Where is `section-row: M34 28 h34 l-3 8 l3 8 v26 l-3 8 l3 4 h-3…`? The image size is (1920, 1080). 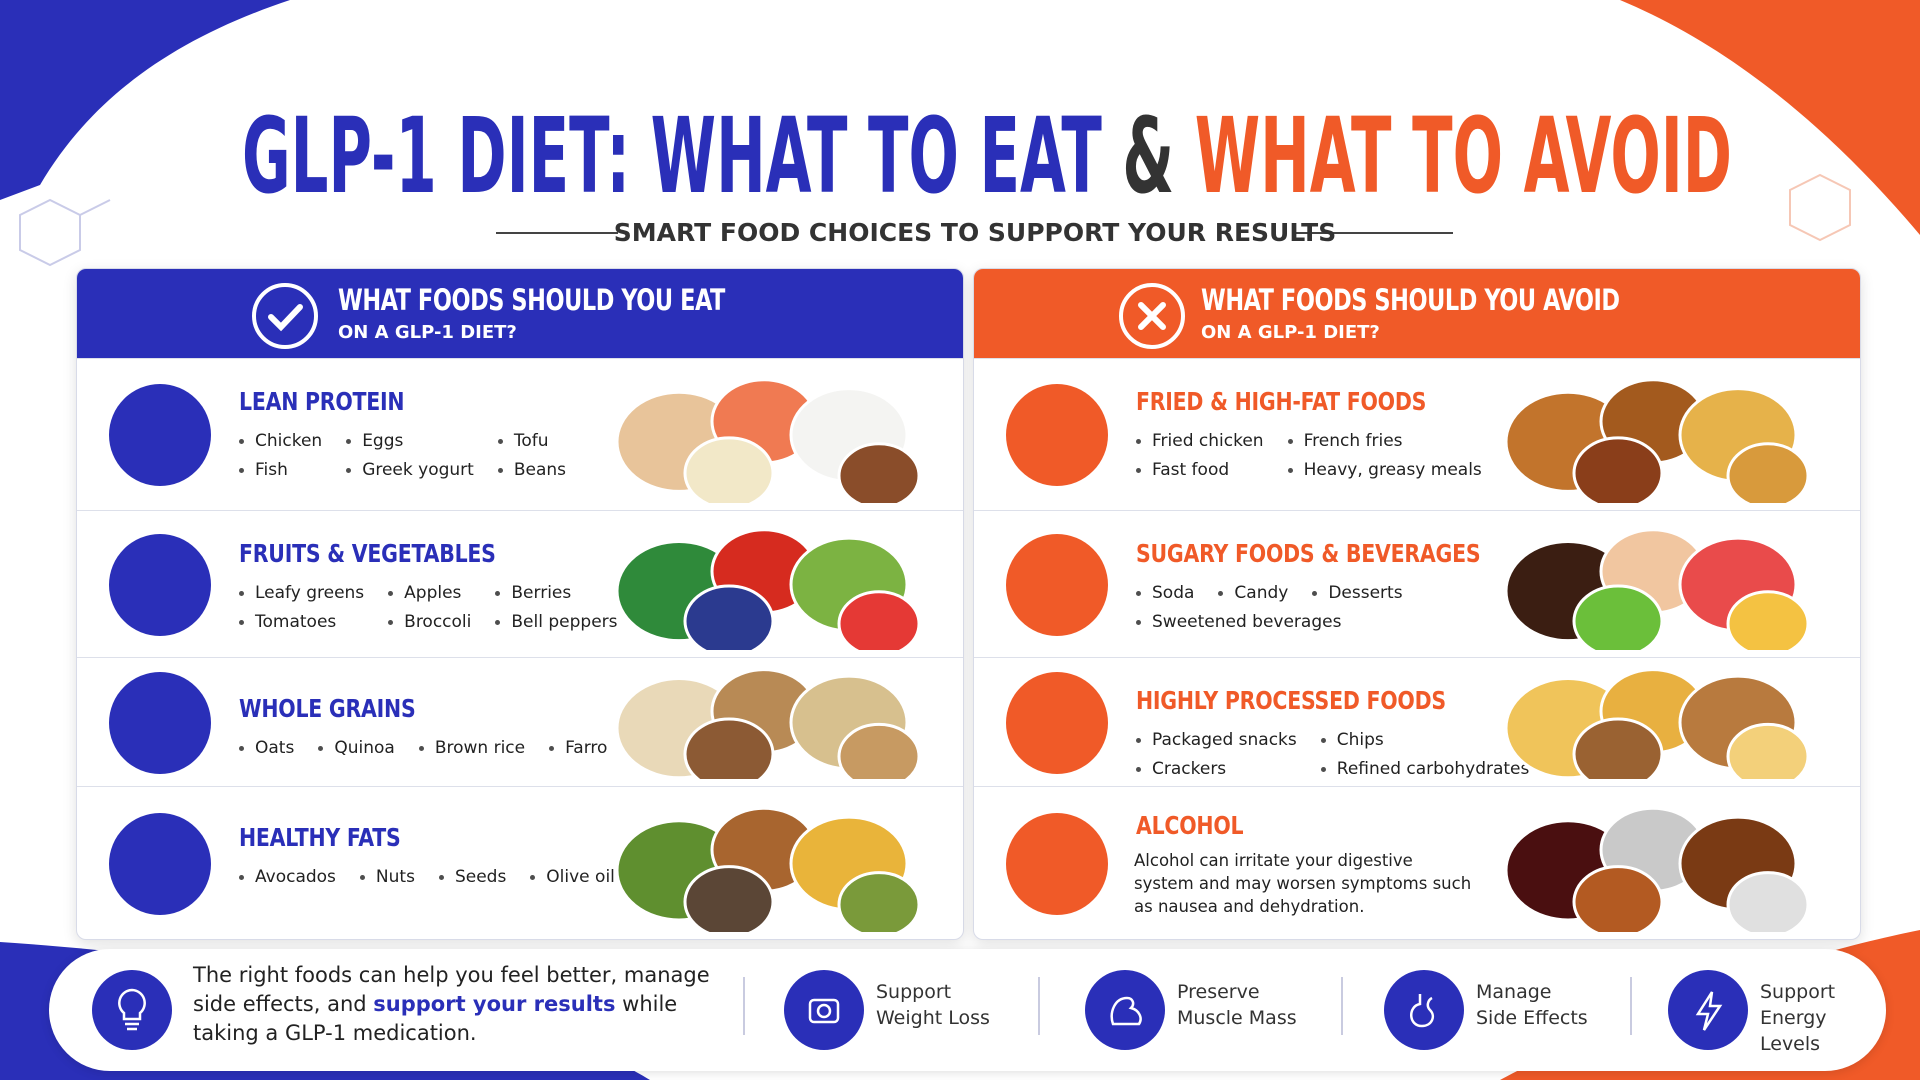
section-row: M34 28 h34 l-3 8 l3 8 v26 l-3 8 l3 4 h-3… is located at coordinates (1417, 724).